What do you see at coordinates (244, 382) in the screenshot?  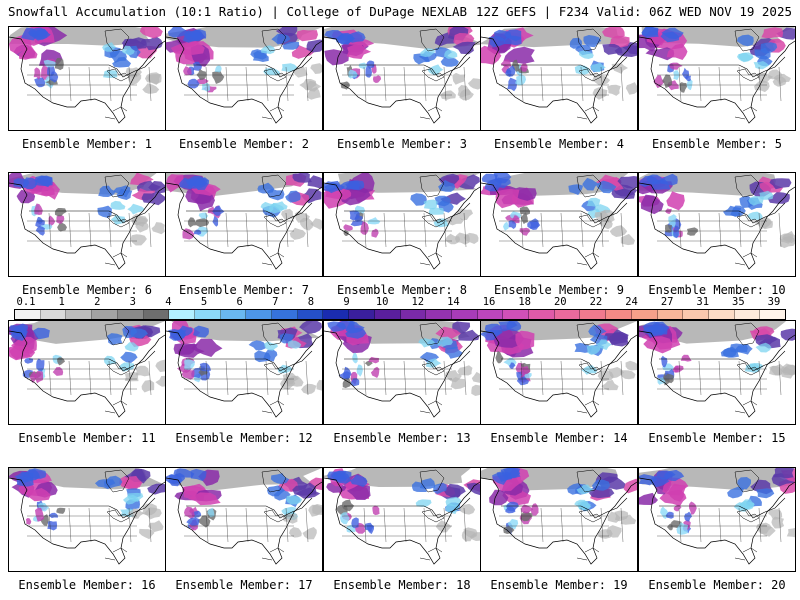 I see `ensemble-member-panel: Ensemble Member: 12` at bounding box center [244, 382].